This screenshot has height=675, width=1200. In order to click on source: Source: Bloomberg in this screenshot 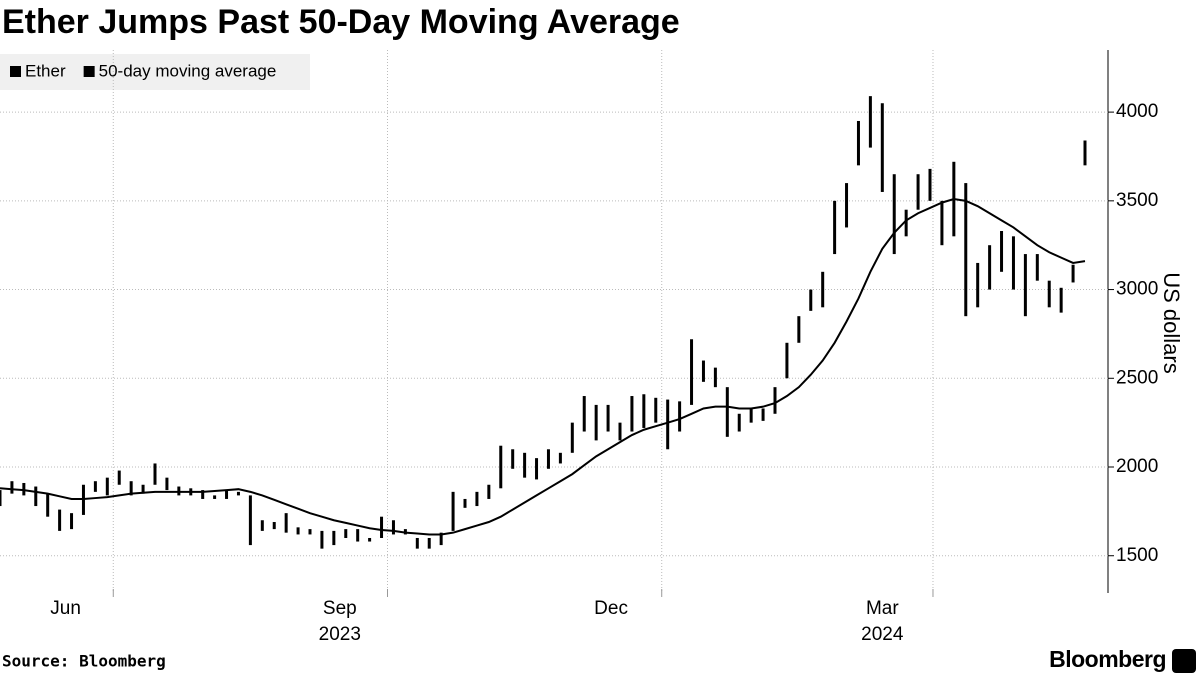, I will do `click(84, 661)`.